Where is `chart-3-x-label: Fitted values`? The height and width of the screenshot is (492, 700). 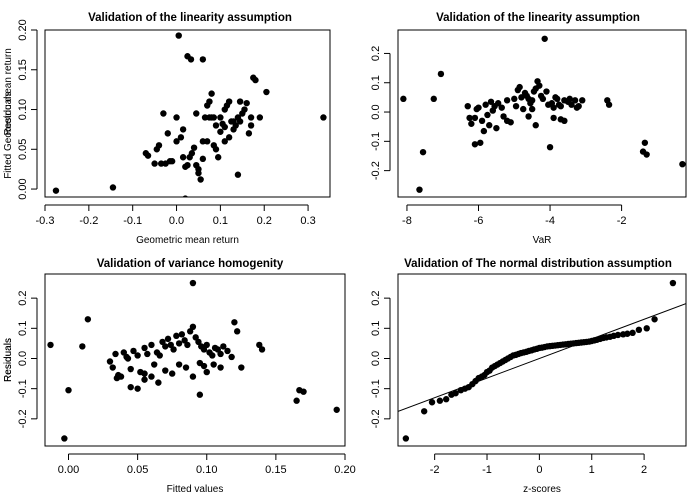
chart-3-x-label: Fitted values is located at coordinates (195, 488).